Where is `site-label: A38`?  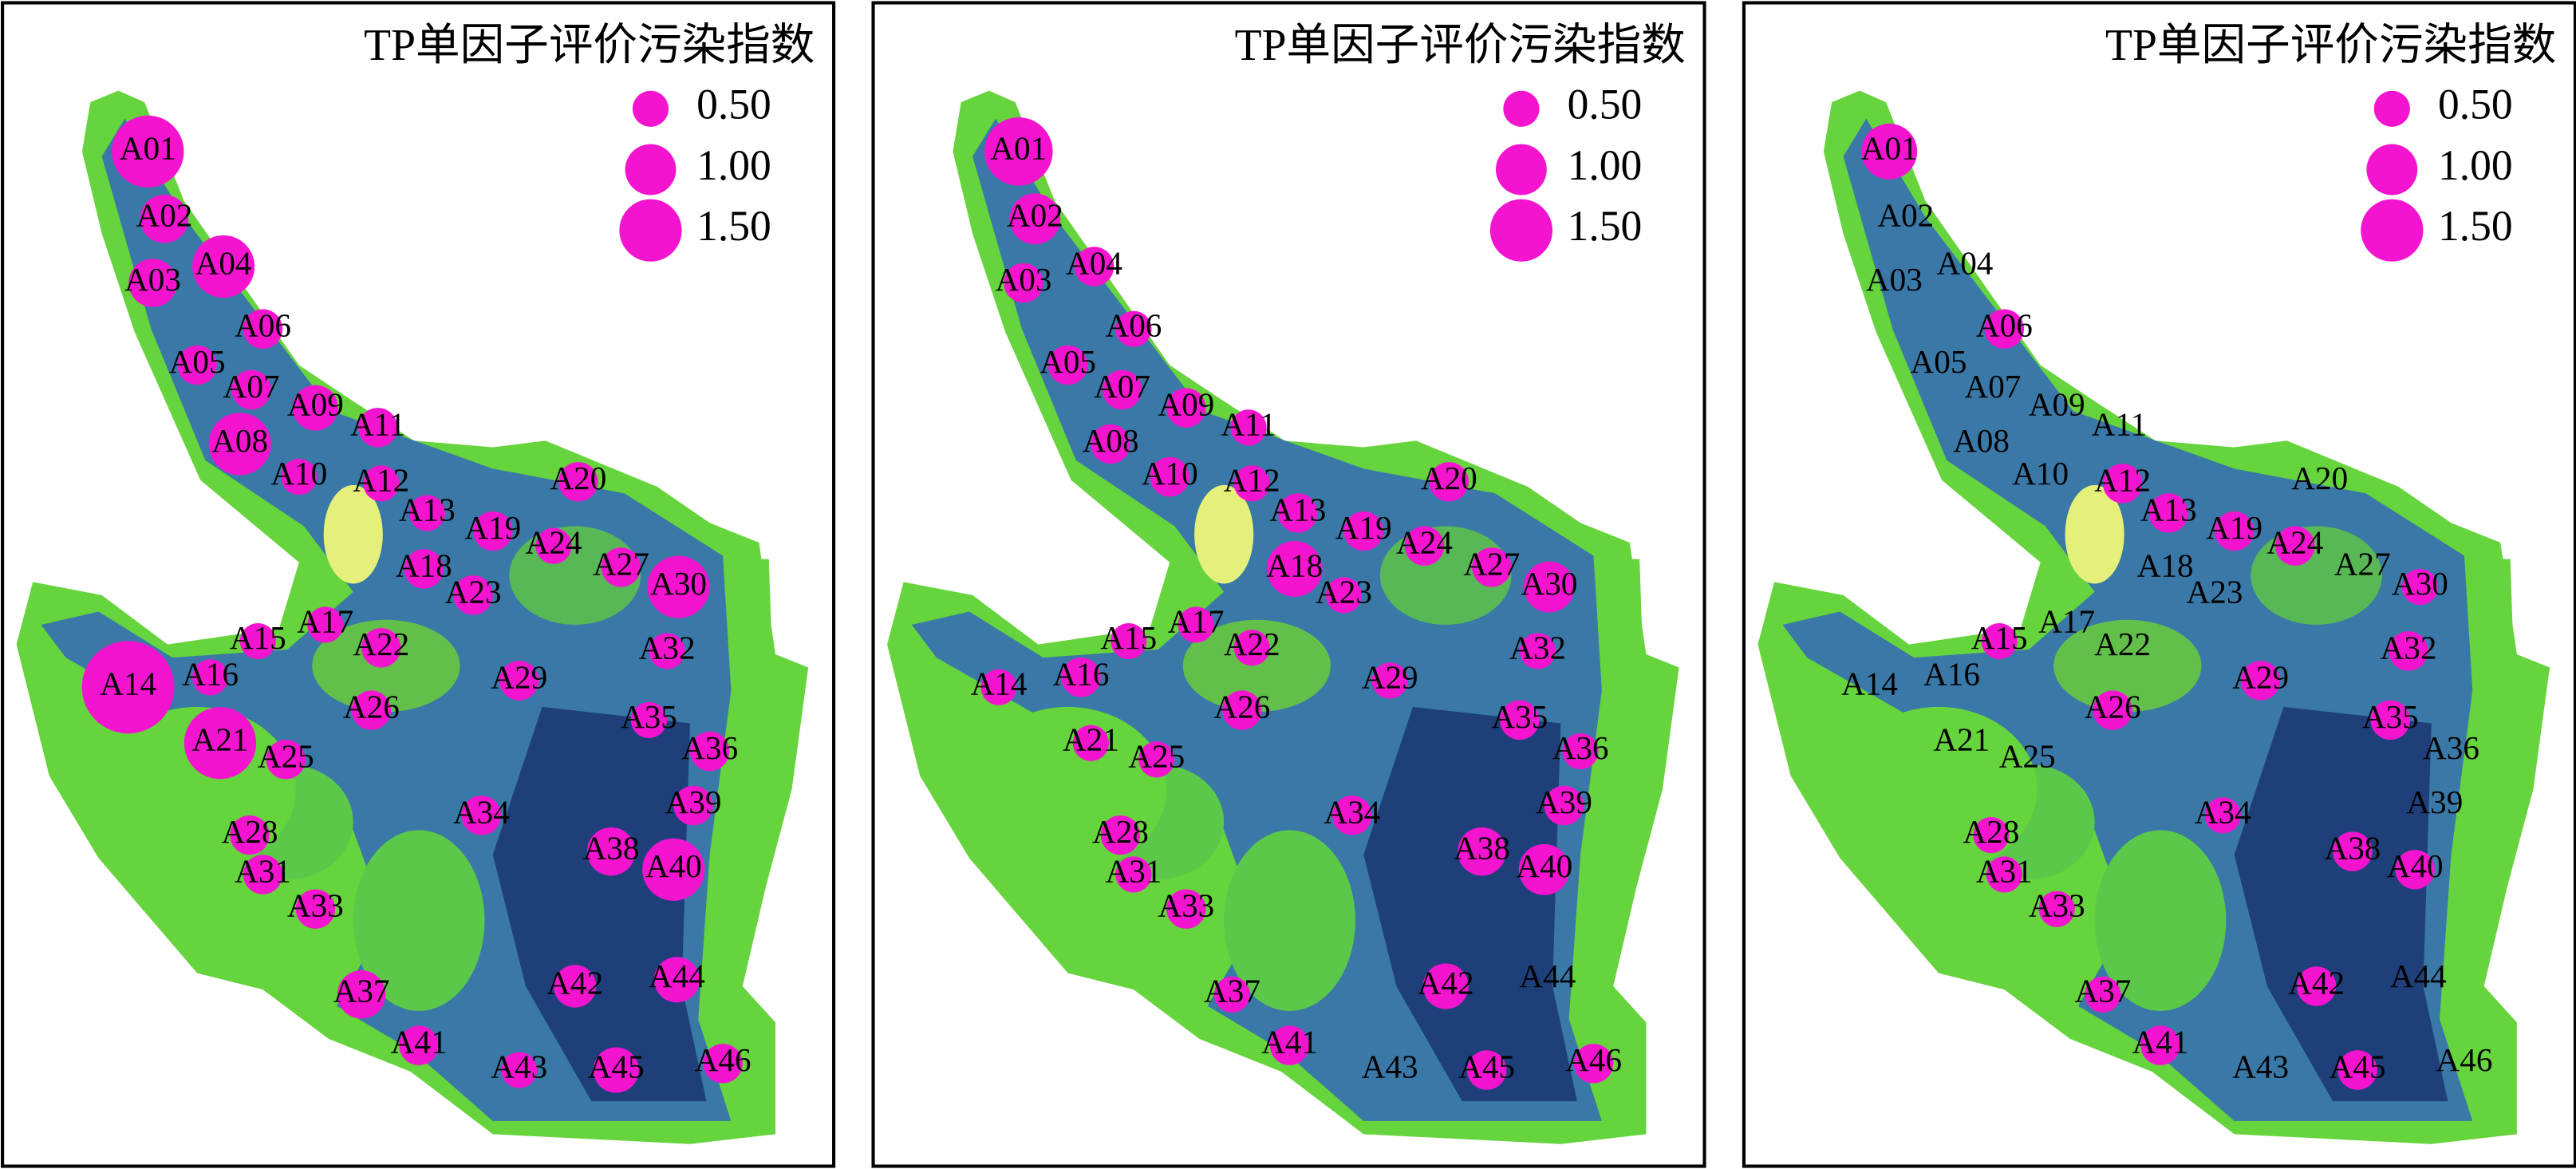 site-label: A38 is located at coordinates (1482, 848).